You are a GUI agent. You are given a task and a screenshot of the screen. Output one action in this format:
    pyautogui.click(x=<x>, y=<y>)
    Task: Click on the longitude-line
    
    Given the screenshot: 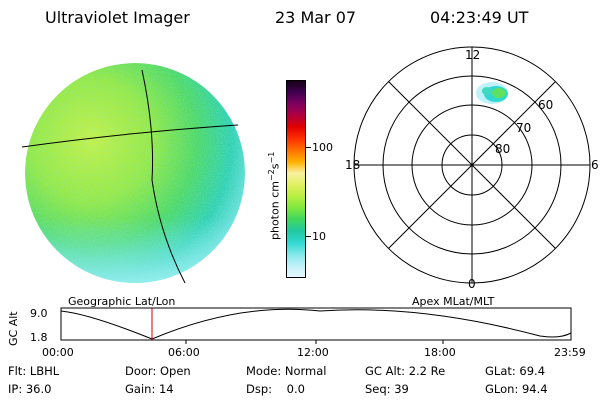 What is the action you would take?
    pyautogui.click(x=163, y=176)
    